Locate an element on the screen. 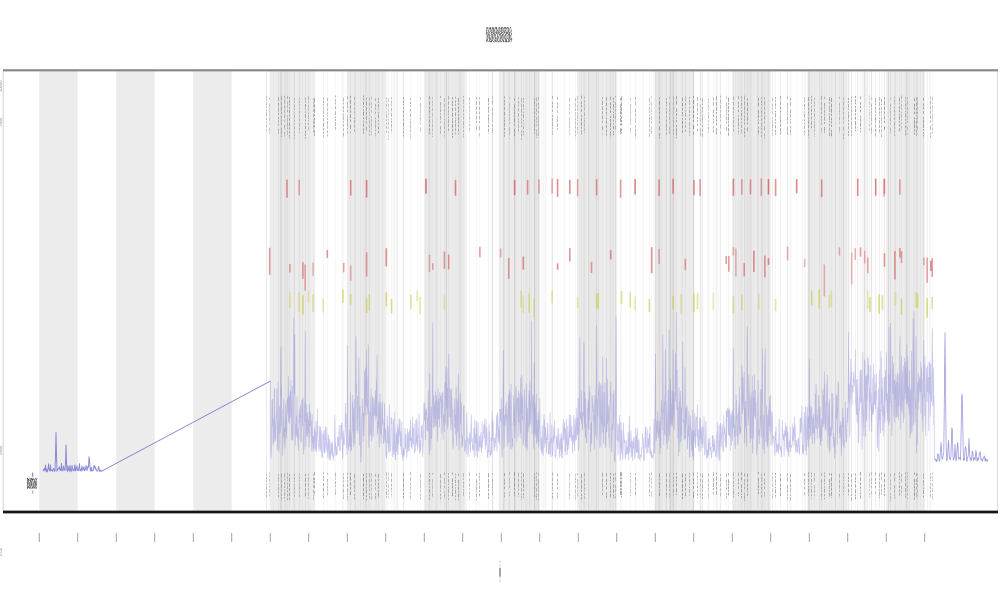 This screenshot has width=1000, height=600. svg-text: 7500 is located at coordinates (1, 122).